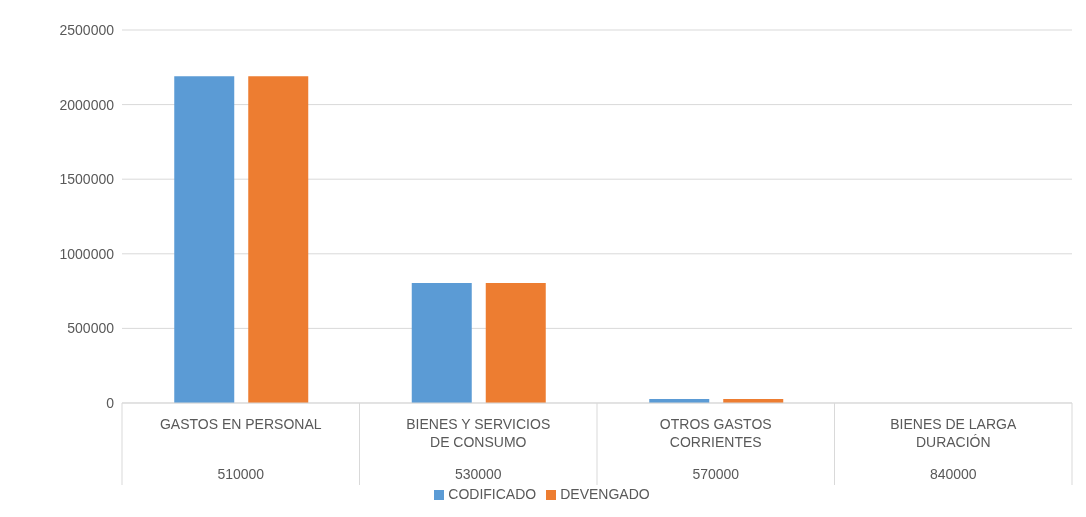 The width and height of the screenshot is (1086, 517). What do you see at coordinates (240, 449) in the screenshot?
I see `category-label: GASTOS EN PERSONAL 510000` at bounding box center [240, 449].